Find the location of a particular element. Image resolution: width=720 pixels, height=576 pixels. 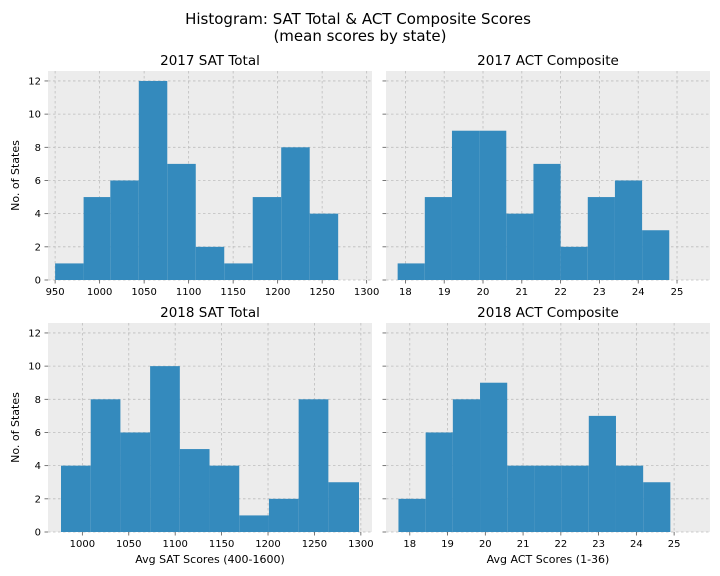

x-axis-label: Avg SAT Scores (400-1600) is located at coordinates (210, 559).